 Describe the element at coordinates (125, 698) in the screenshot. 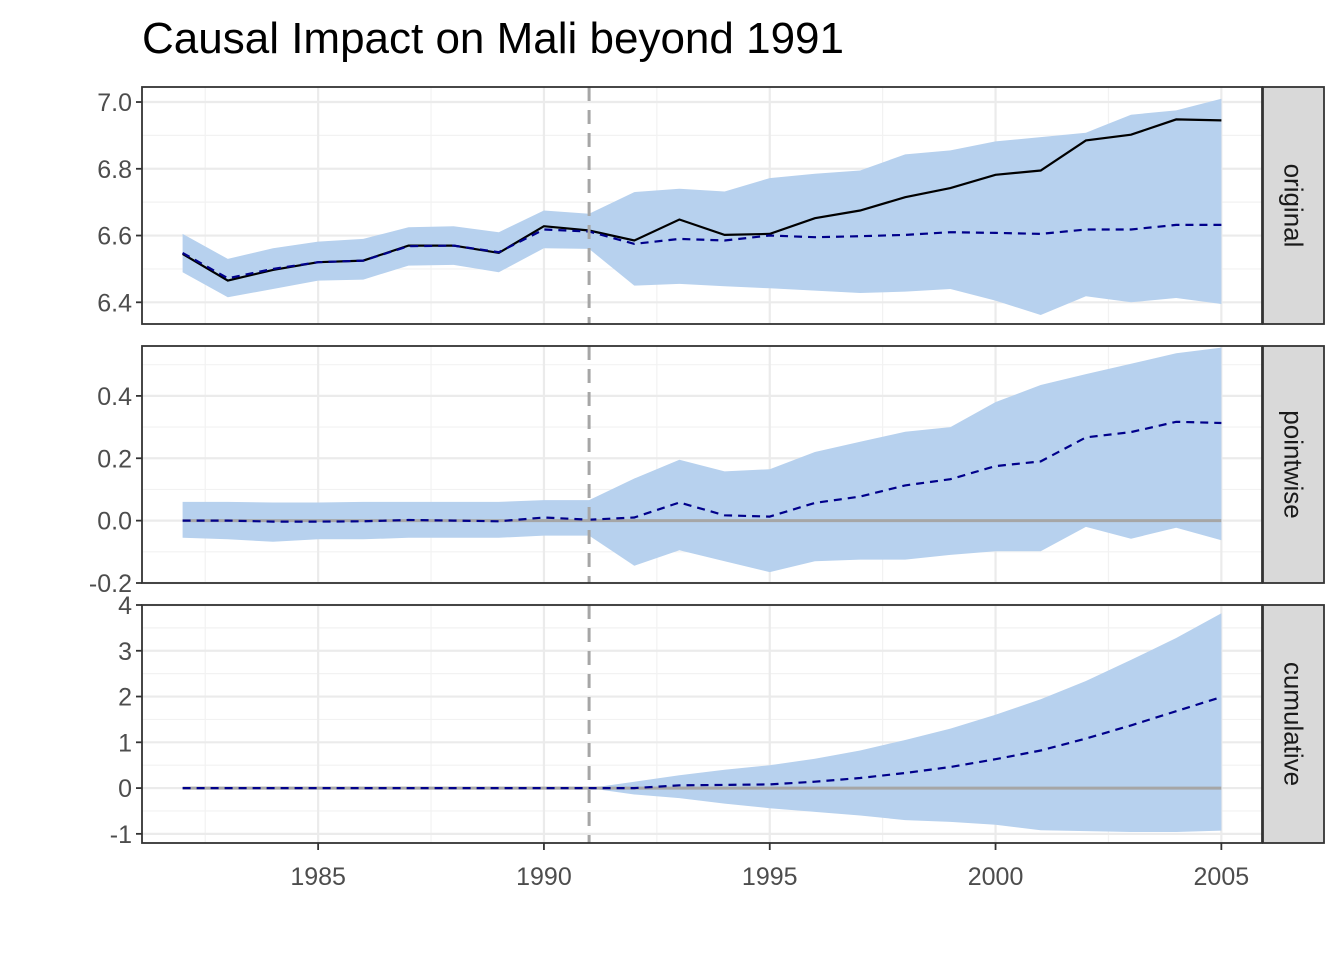

I see `y-tick-label: 2` at that location.